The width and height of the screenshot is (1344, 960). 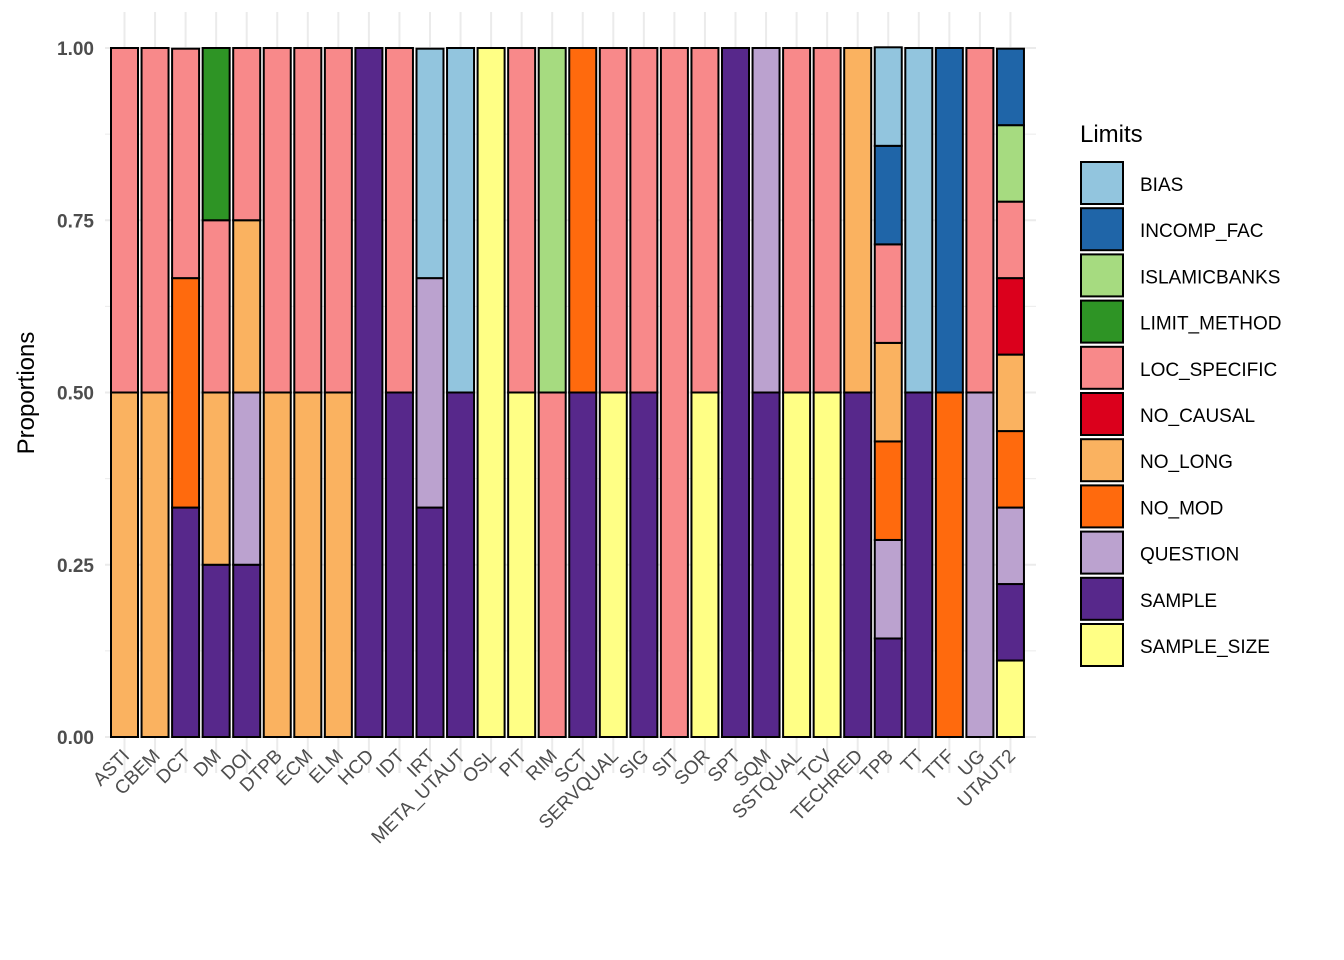 I want to click on y-tick-label: 0.25, so click(x=75, y=566).